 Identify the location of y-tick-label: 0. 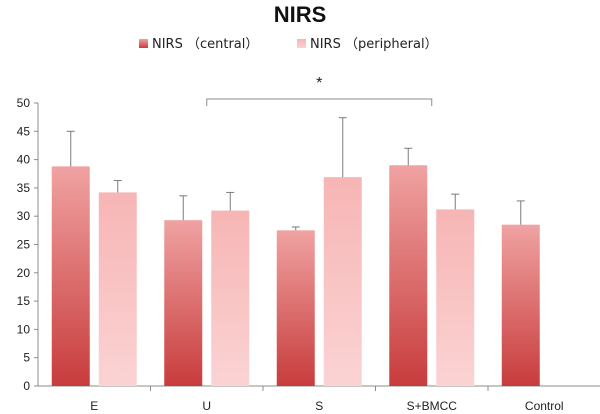
(26, 386).